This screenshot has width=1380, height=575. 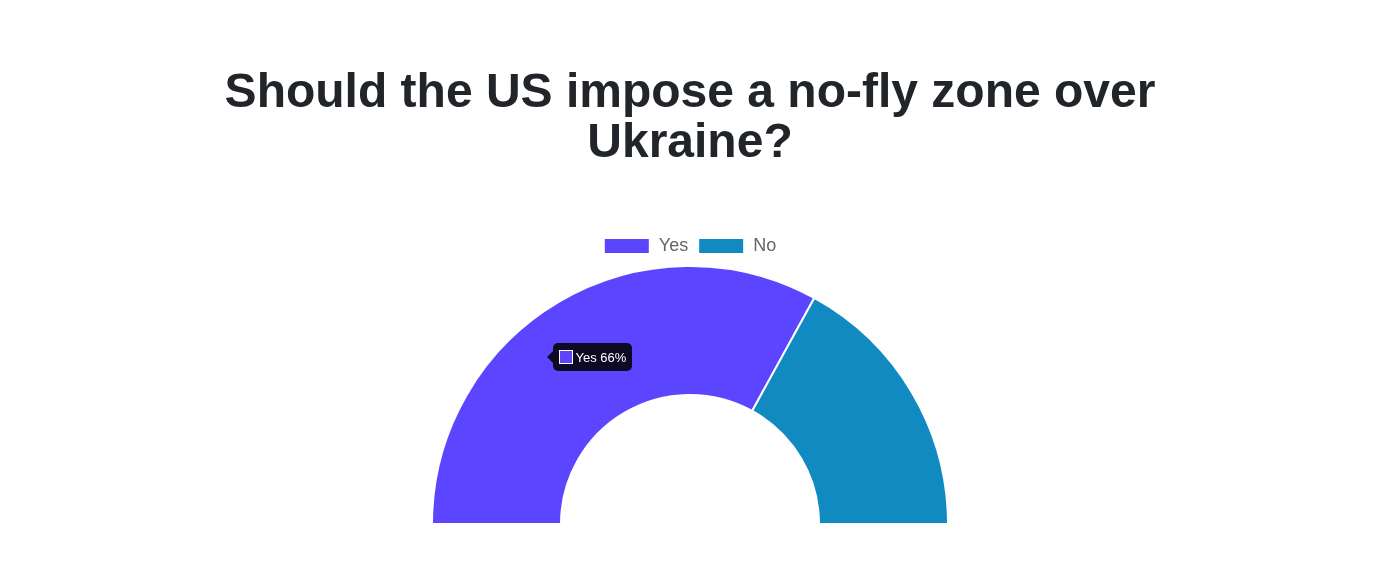 I want to click on legend-label: Yes, so click(x=673, y=244).